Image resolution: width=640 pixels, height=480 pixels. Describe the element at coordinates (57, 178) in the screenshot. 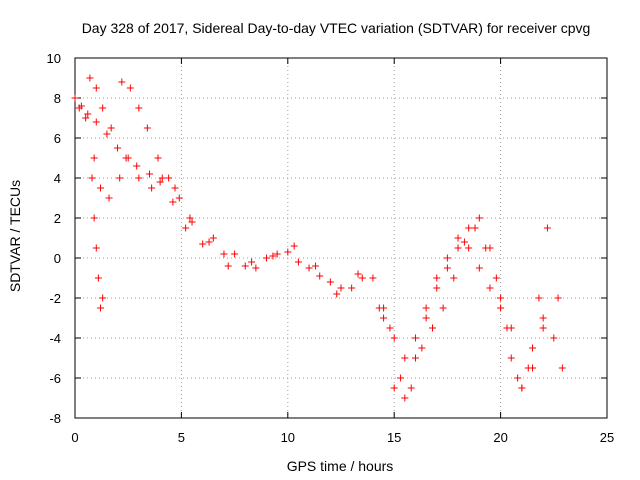

I see `y-tick-label: 4` at that location.